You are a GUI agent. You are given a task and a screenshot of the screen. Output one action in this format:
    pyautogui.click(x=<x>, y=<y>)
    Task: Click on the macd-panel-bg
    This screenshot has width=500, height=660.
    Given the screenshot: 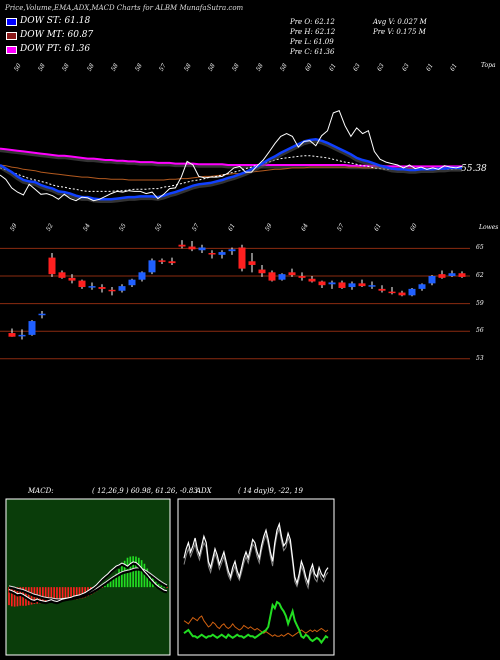 What is the action you would take?
    pyautogui.click(x=88, y=577)
    